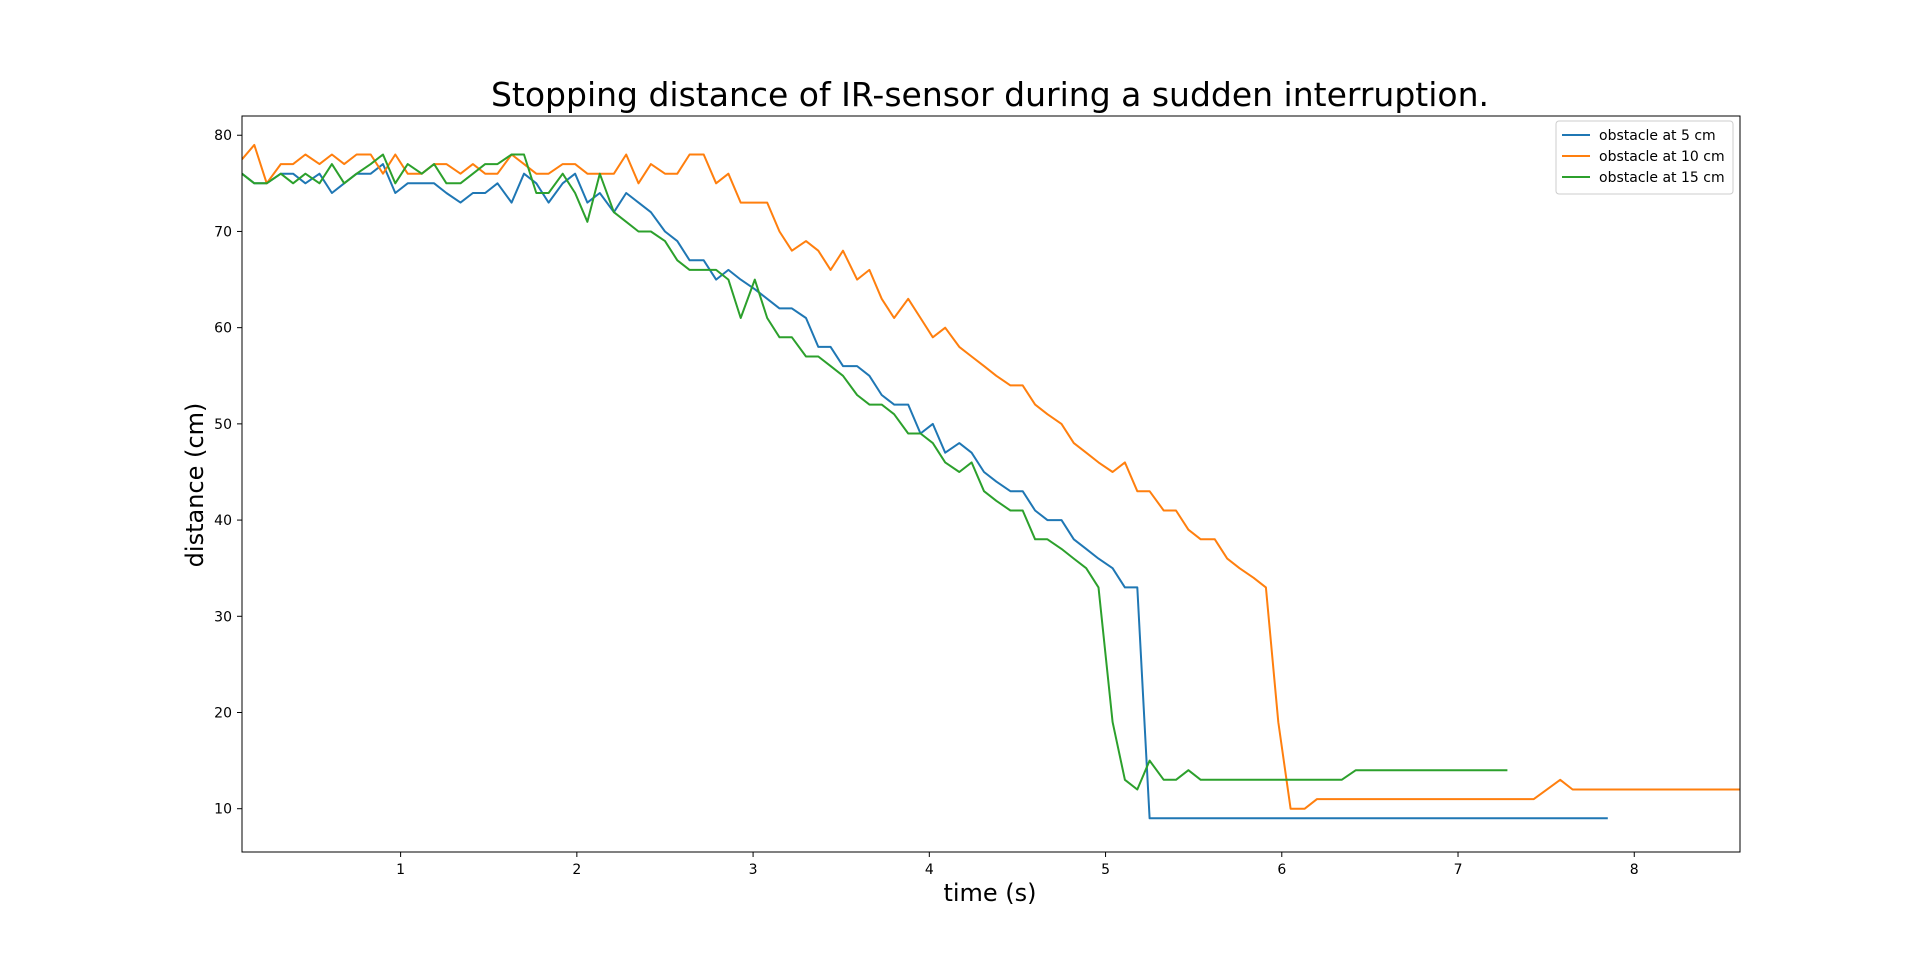 This screenshot has width=1920, height=956. I want to click on legend-label: obstacle at 15 cm, so click(1662, 178).